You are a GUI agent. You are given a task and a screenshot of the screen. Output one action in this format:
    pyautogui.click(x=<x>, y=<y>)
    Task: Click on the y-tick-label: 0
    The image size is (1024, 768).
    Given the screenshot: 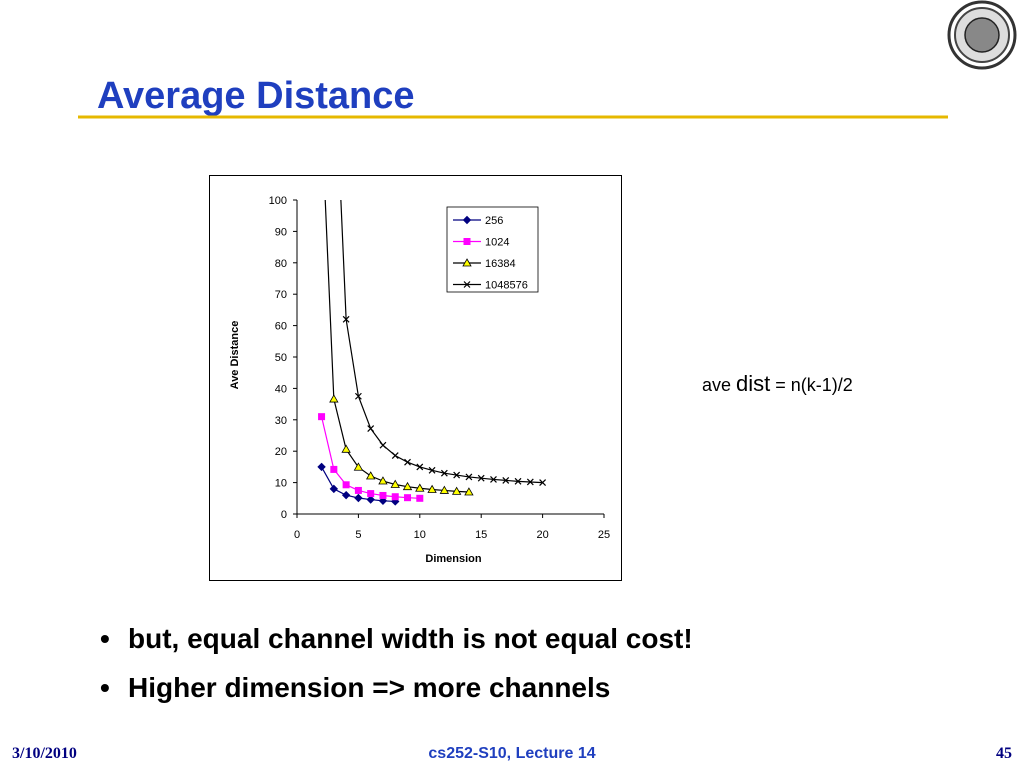 What is the action you would take?
    pyautogui.click(x=284, y=515)
    